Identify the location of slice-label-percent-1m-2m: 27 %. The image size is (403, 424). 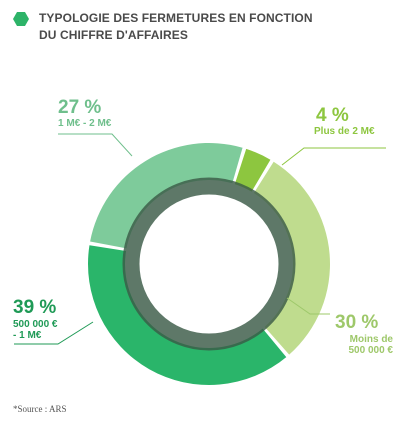
(80, 107).